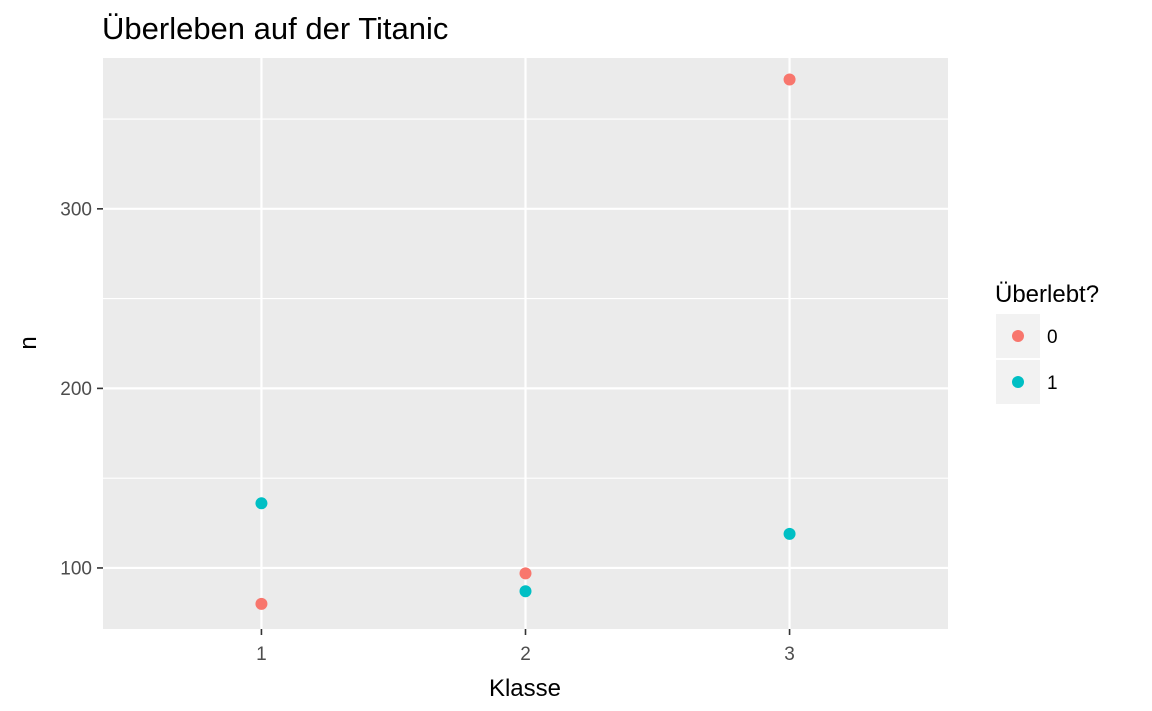 Image resolution: width=1152 pixels, height=711 pixels. Describe the element at coordinates (789, 654) in the screenshot. I see `x-tick-label: 3` at that location.